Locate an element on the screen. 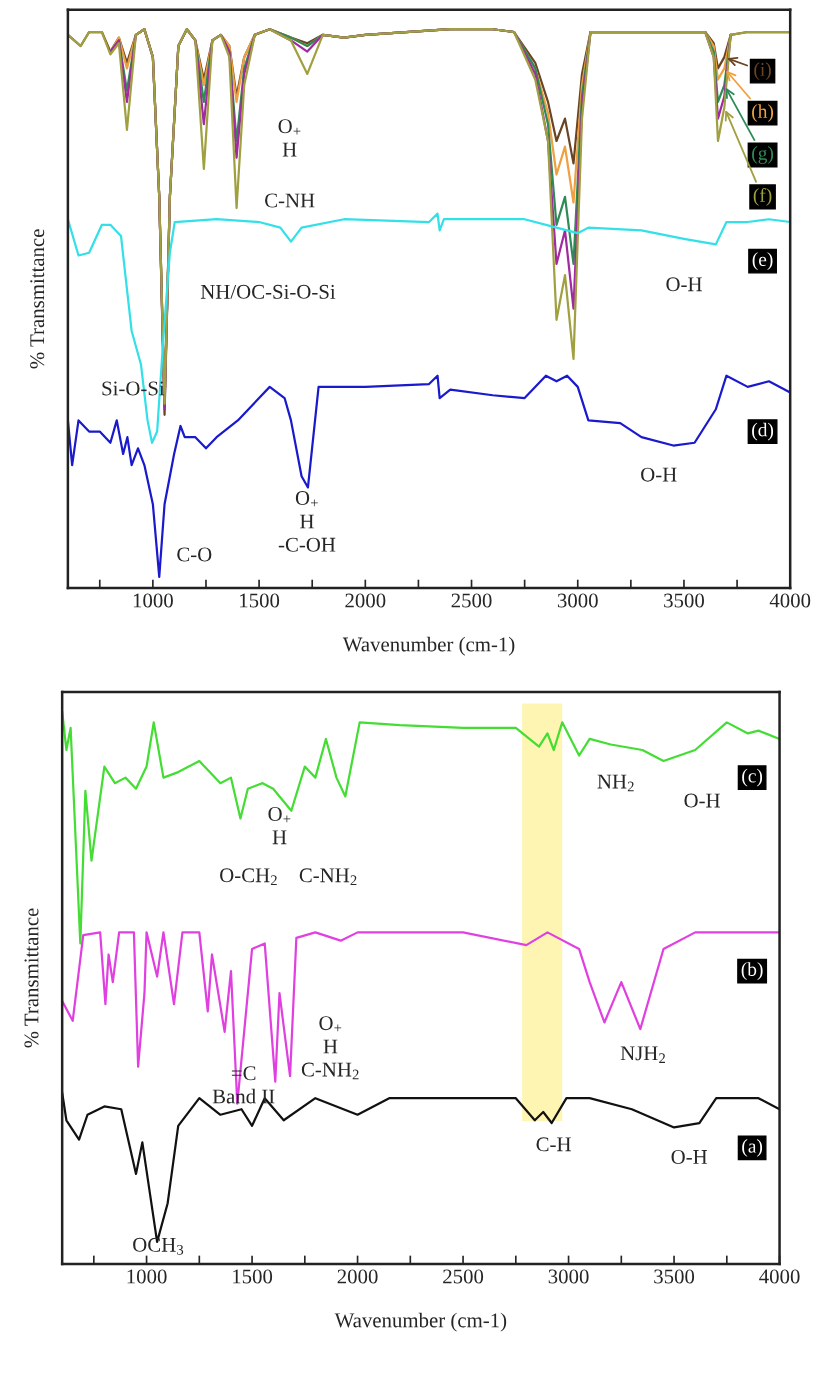 The width and height of the screenshot is (818, 1382). annotation: OCH$_{3}$ is located at coordinates (158, 1246).